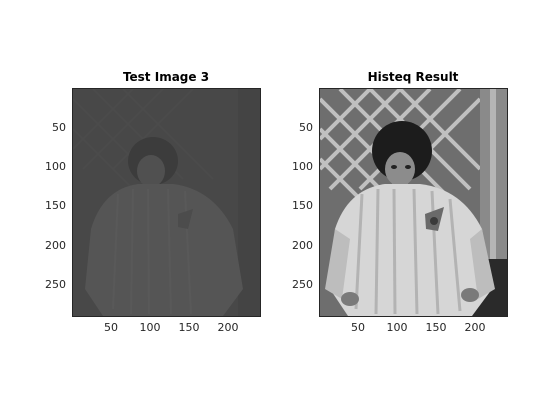 The width and height of the screenshot is (560, 420). I want to click on panel-title: Test Image 3, so click(166, 77).